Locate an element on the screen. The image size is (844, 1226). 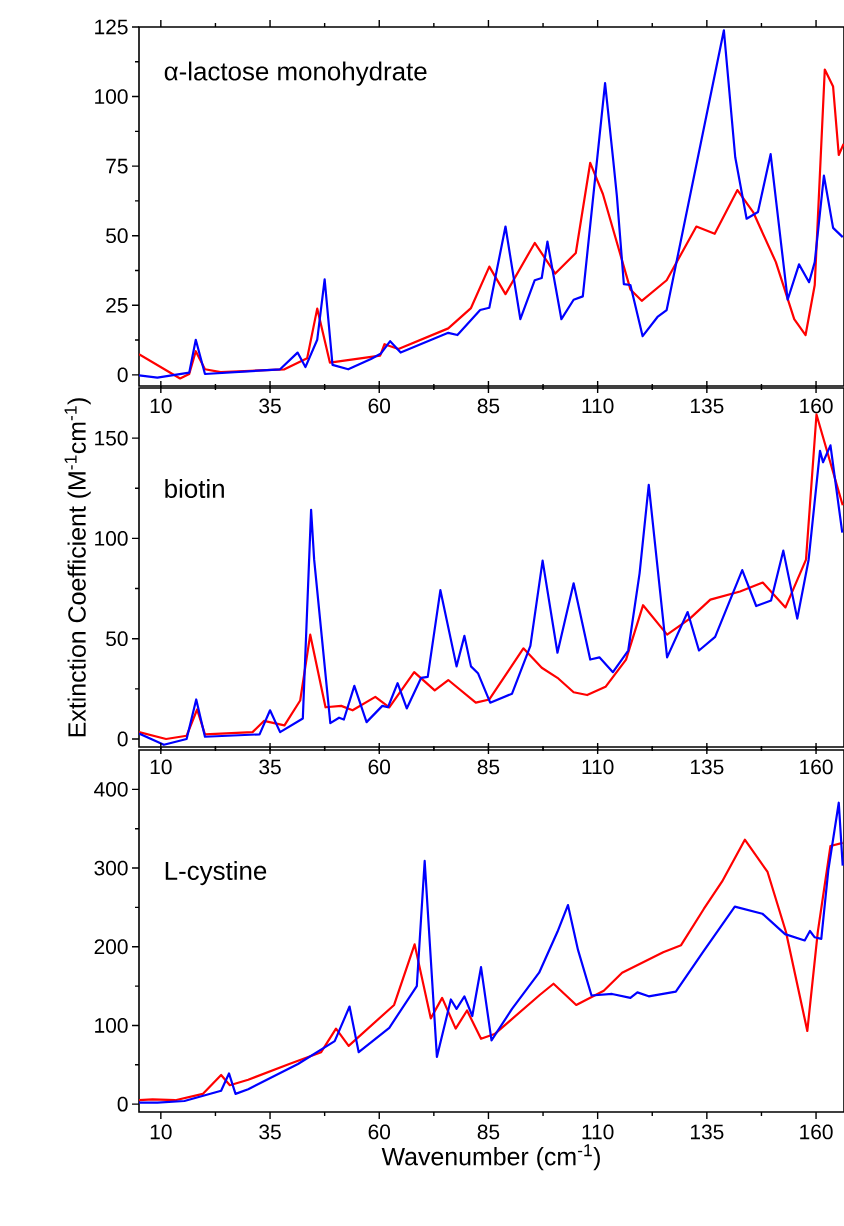
y-tick-label: 75 is located at coordinates (117, 166).